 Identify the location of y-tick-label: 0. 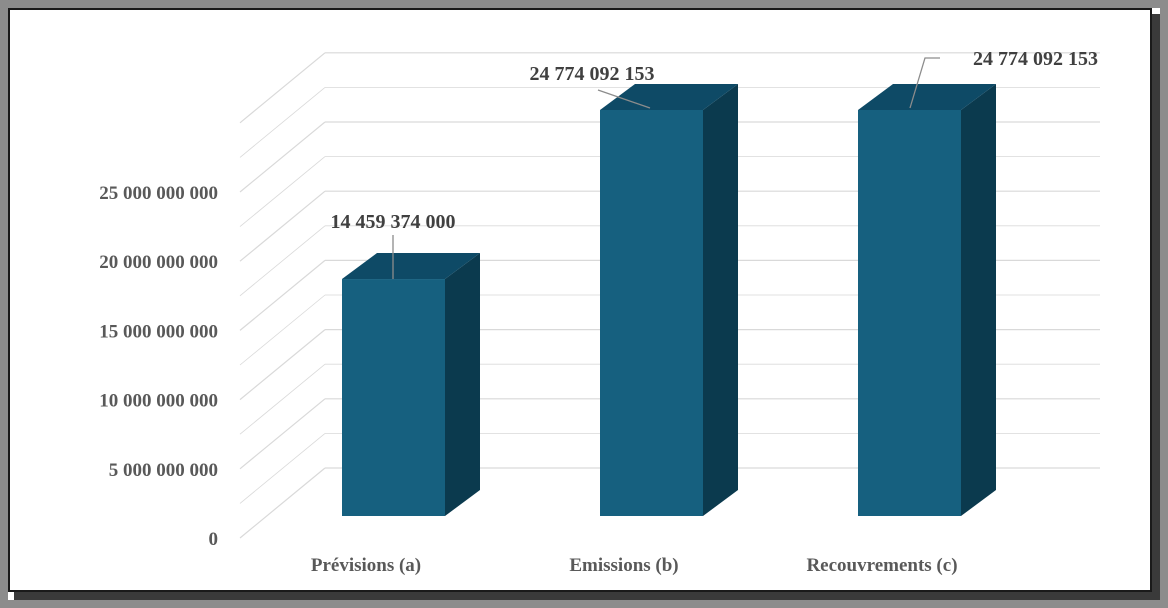
(214, 539).